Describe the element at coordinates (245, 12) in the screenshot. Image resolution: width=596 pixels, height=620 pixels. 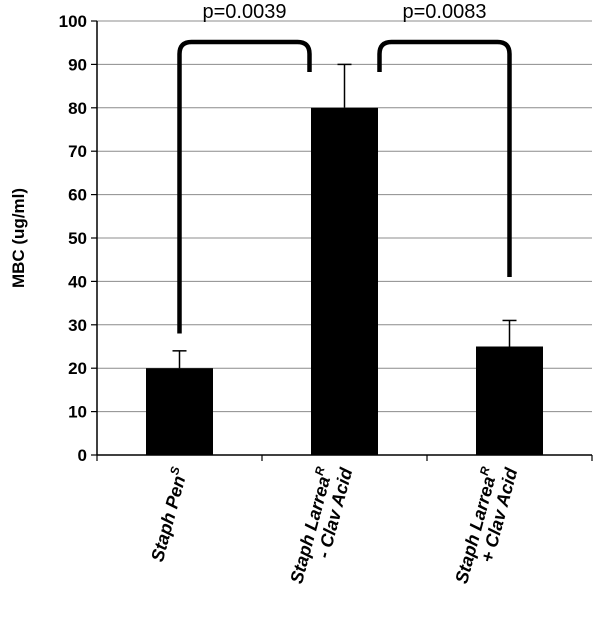
I see `p-value-label: p=0.0039` at that location.